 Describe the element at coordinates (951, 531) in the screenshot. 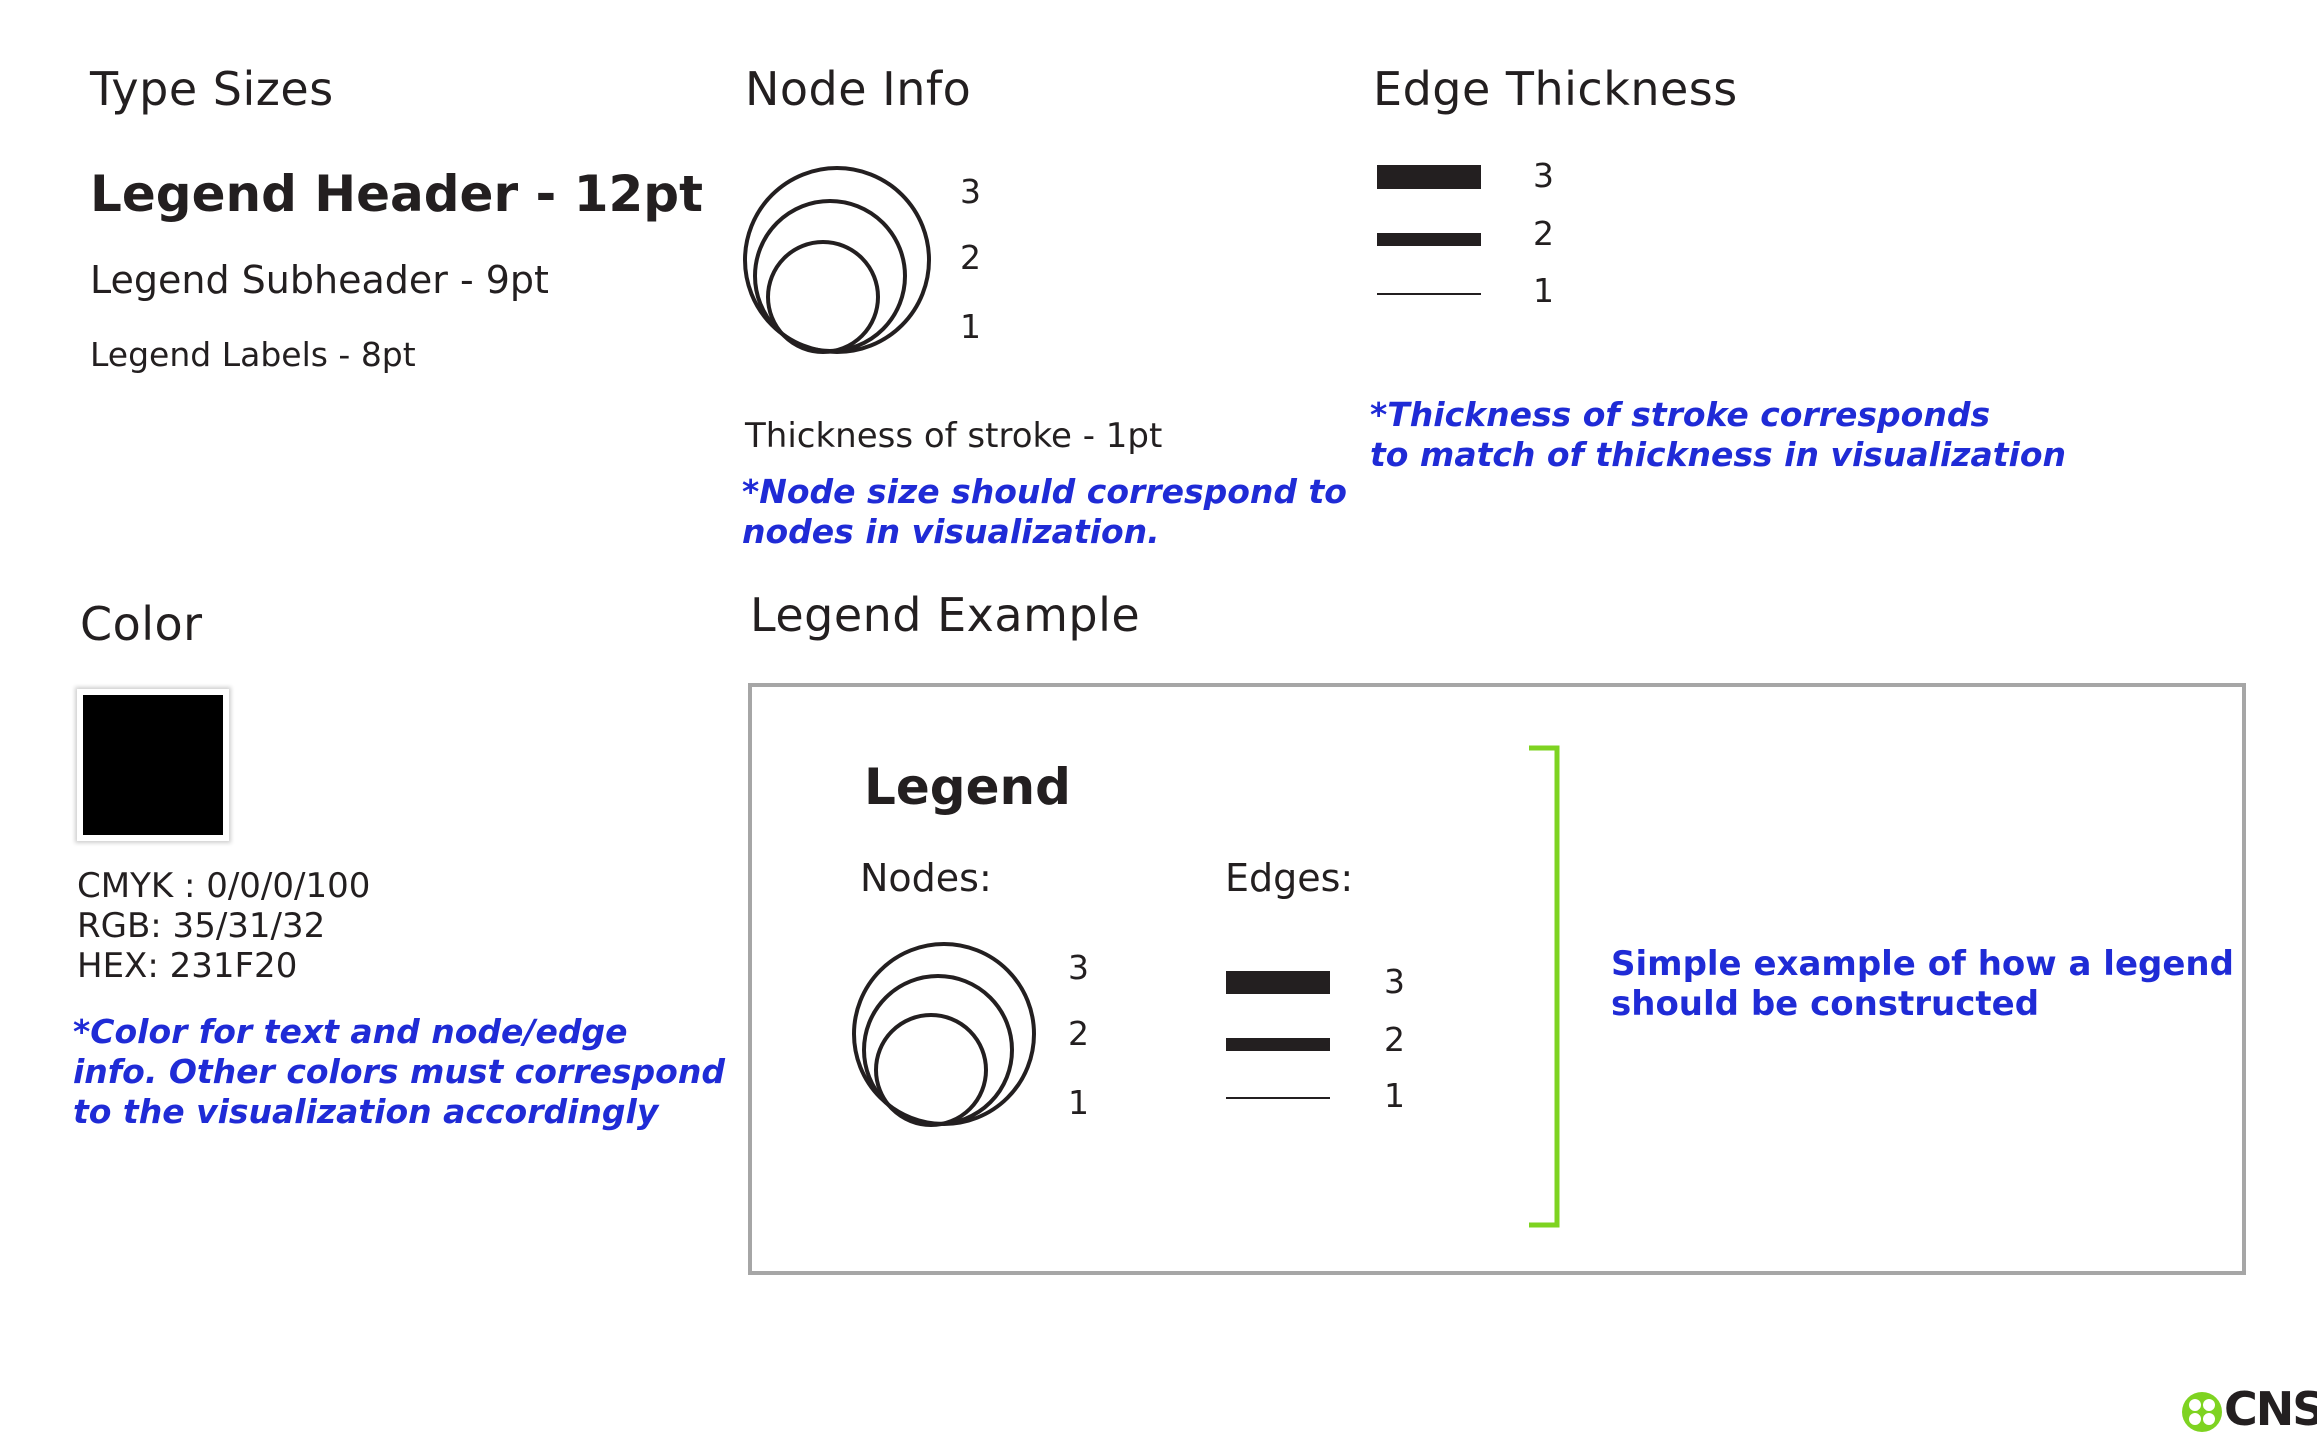

I see `node-note-line-2: nodes in visualization.` at that location.